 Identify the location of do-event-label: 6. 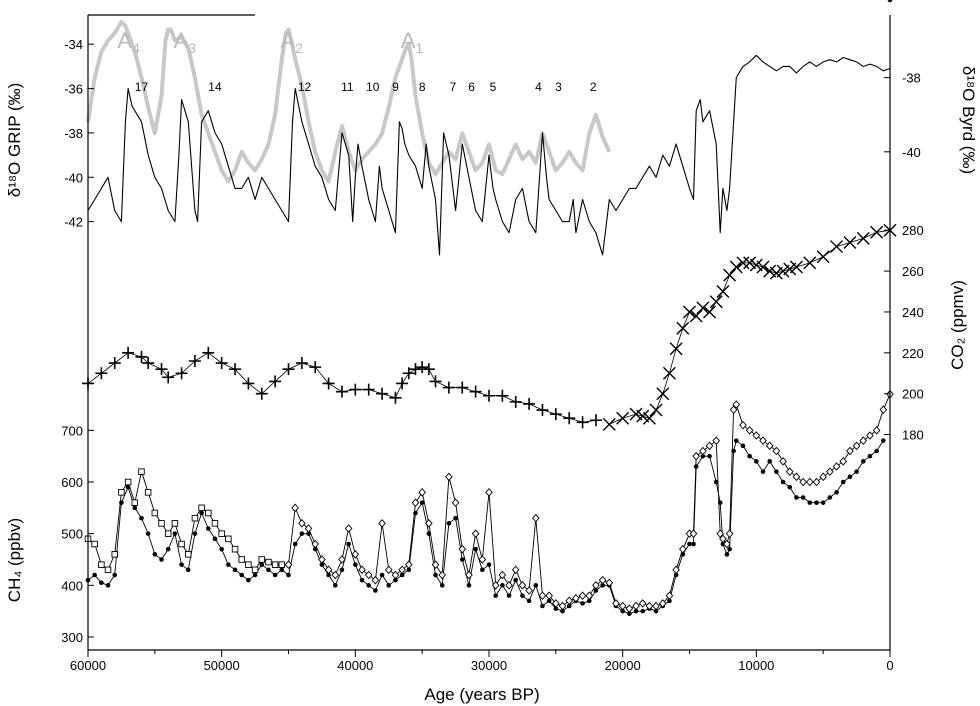
(471, 87).